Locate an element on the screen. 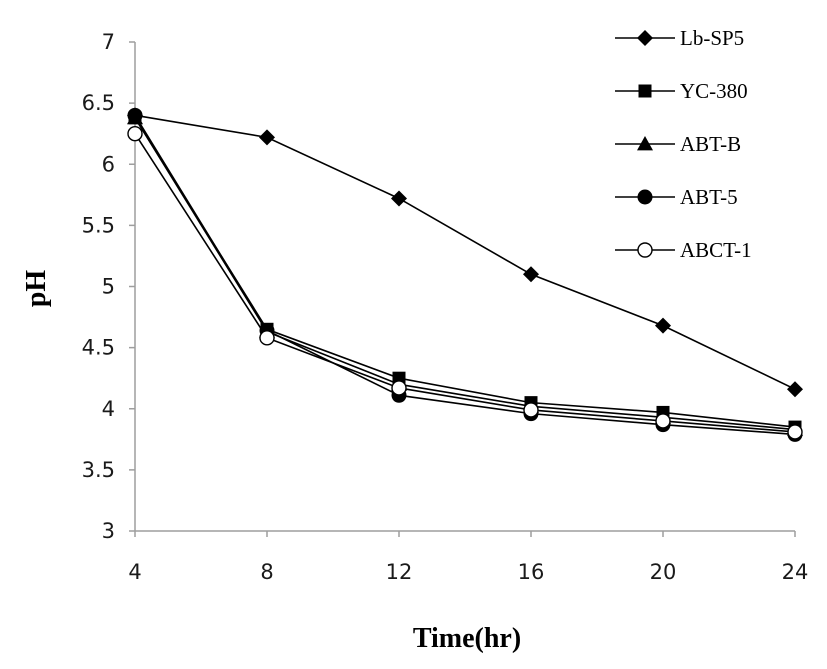  x-axis-ticks: 4 8 12 16 20 24 is located at coordinates (468, 557).